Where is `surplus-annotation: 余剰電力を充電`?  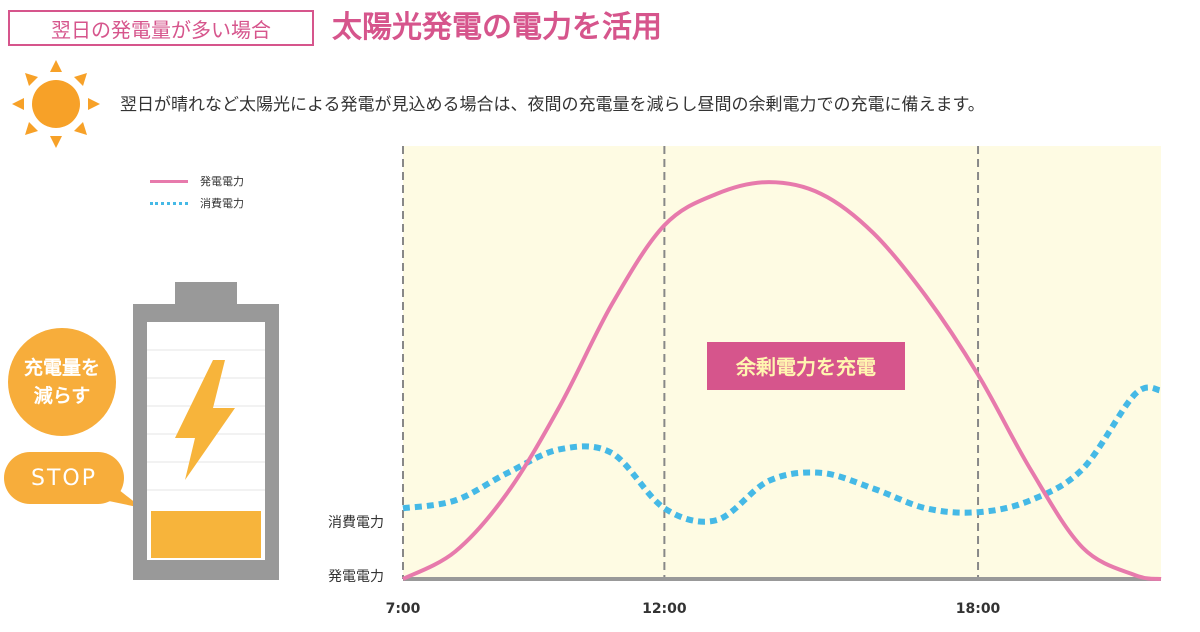
surplus-annotation: 余剰電力を充電 is located at coordinates (806, 366).